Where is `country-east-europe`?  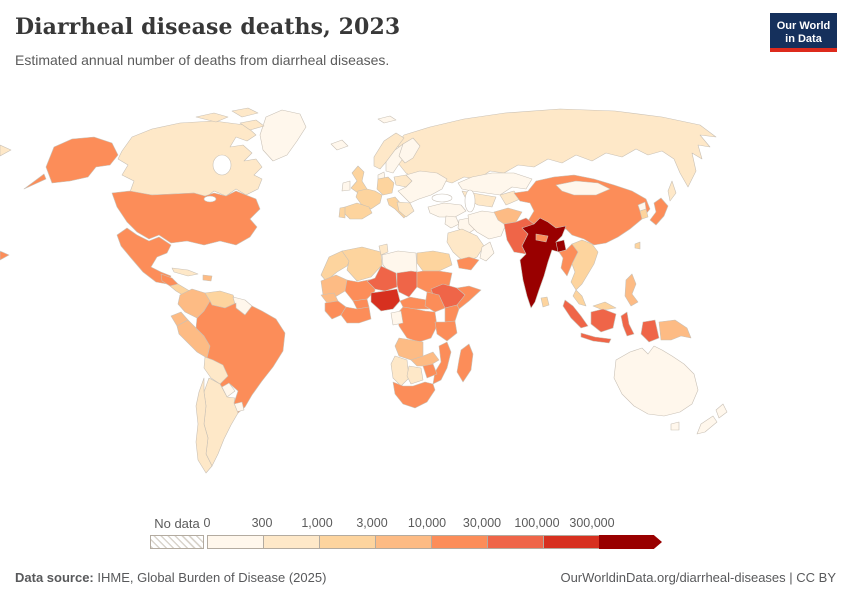 country-east-europe is located at coordinates (422, 187).